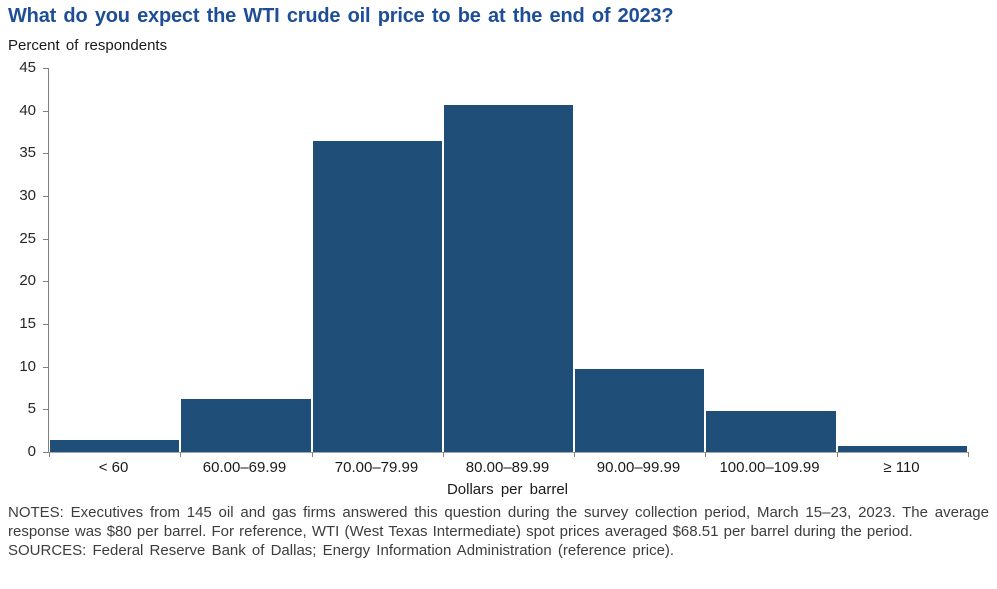  I want to click on x-tick-label: 60.00–69.99, so click(244, 467).